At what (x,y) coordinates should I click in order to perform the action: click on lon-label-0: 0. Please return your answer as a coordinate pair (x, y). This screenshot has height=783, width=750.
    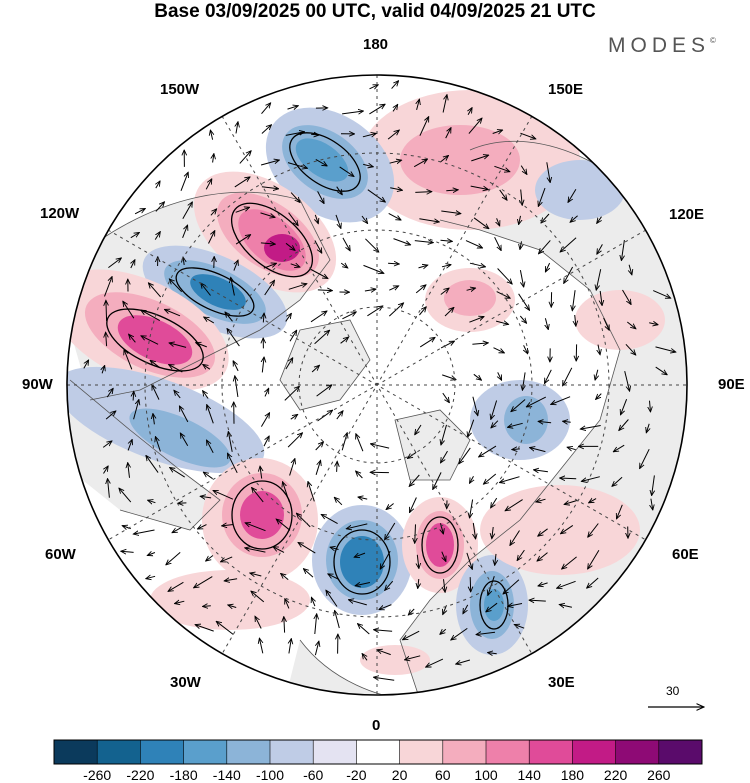
    Looking at the image, I should click on (376, 725).